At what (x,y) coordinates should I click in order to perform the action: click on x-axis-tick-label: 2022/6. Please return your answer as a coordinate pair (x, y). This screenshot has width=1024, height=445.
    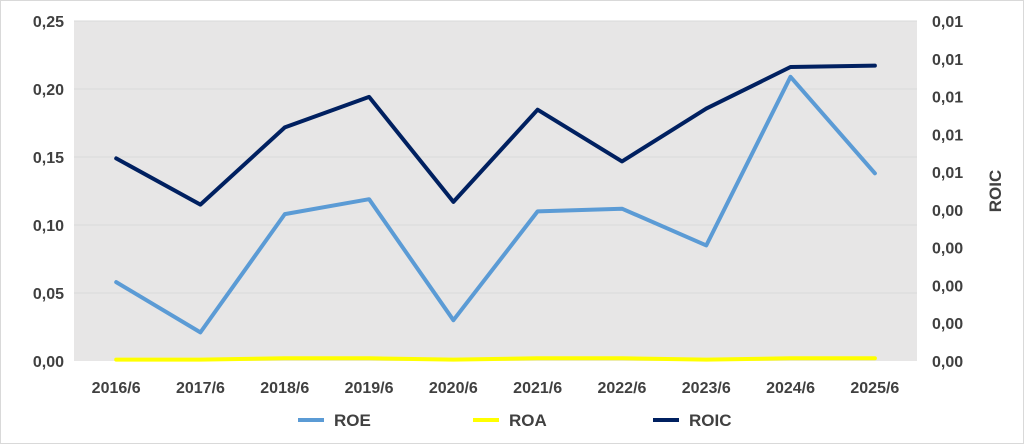
    Looking at the image, I should click on (621, 388).